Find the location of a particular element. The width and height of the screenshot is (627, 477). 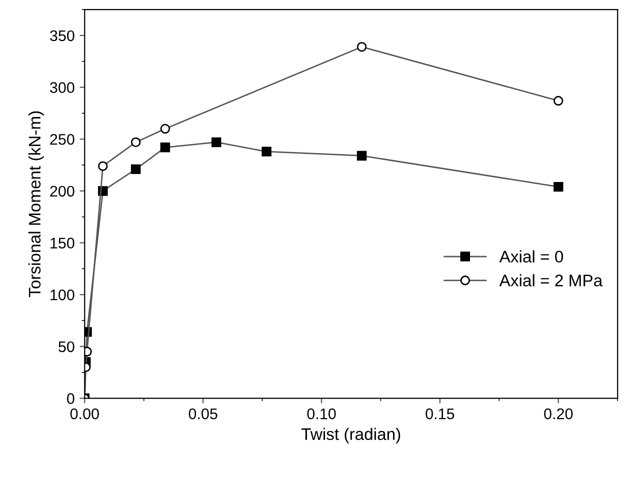

x-tick-label: 0.20 is located at coordinates (558, 414).